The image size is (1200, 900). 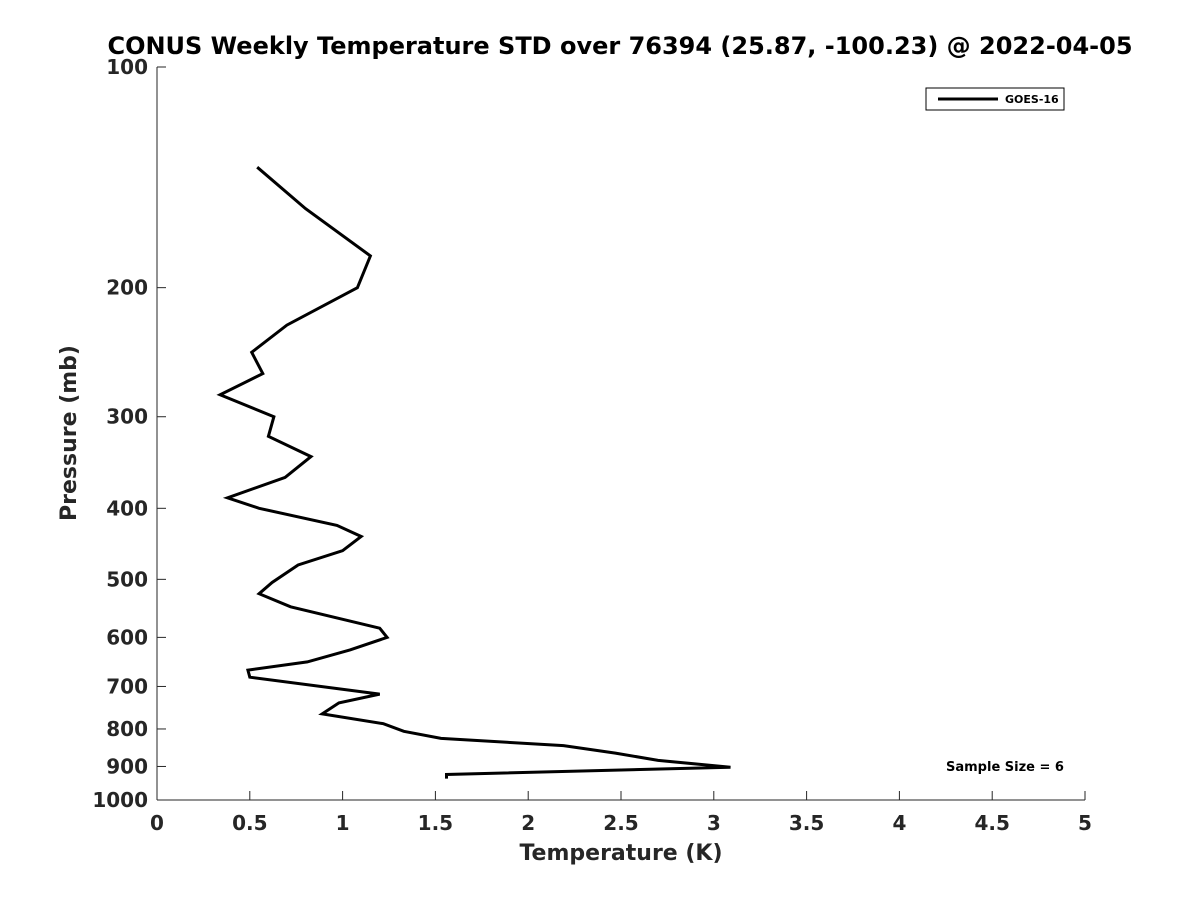 I want to click on x-tick-label: 2.5, so click(x=620, y=823).